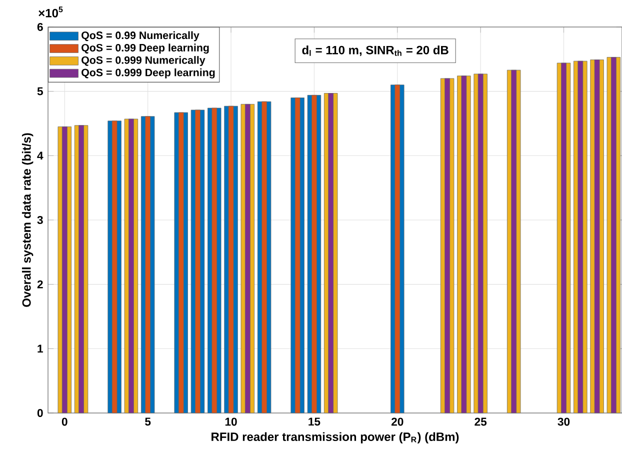 The image size is (622, 463). I want to click on x-tick-label: 25, so click(480, 422).